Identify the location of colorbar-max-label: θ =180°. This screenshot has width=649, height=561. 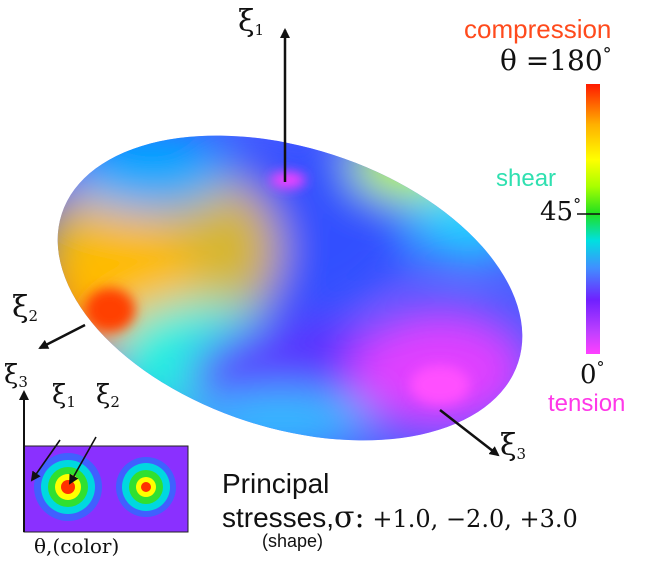
(556, 60).